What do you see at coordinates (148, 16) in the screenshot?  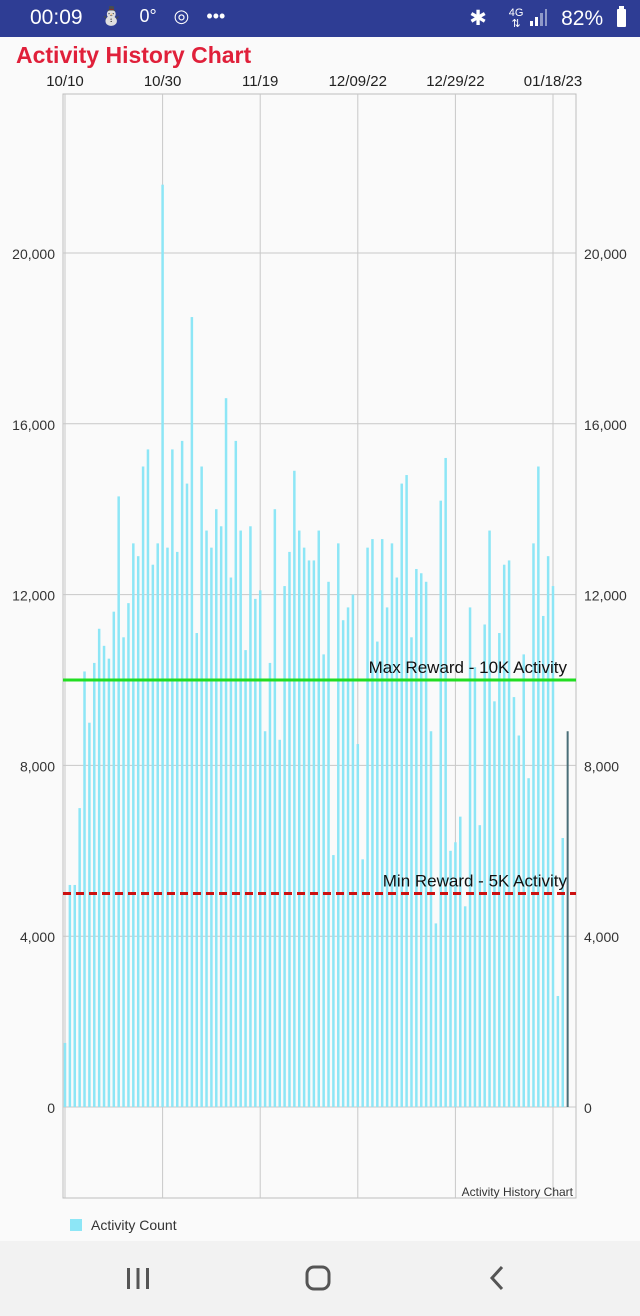 I see `temperature-icon: 0°` at bounding box center [148, 16].